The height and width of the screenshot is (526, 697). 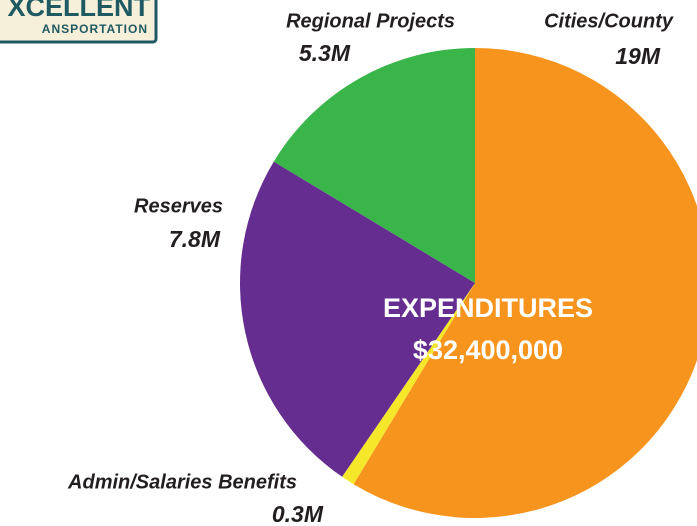 What do you see at coordinates (325, 53) in the screenshot?
I see `value-label: 5.3M` at bounding box center [325, 53].